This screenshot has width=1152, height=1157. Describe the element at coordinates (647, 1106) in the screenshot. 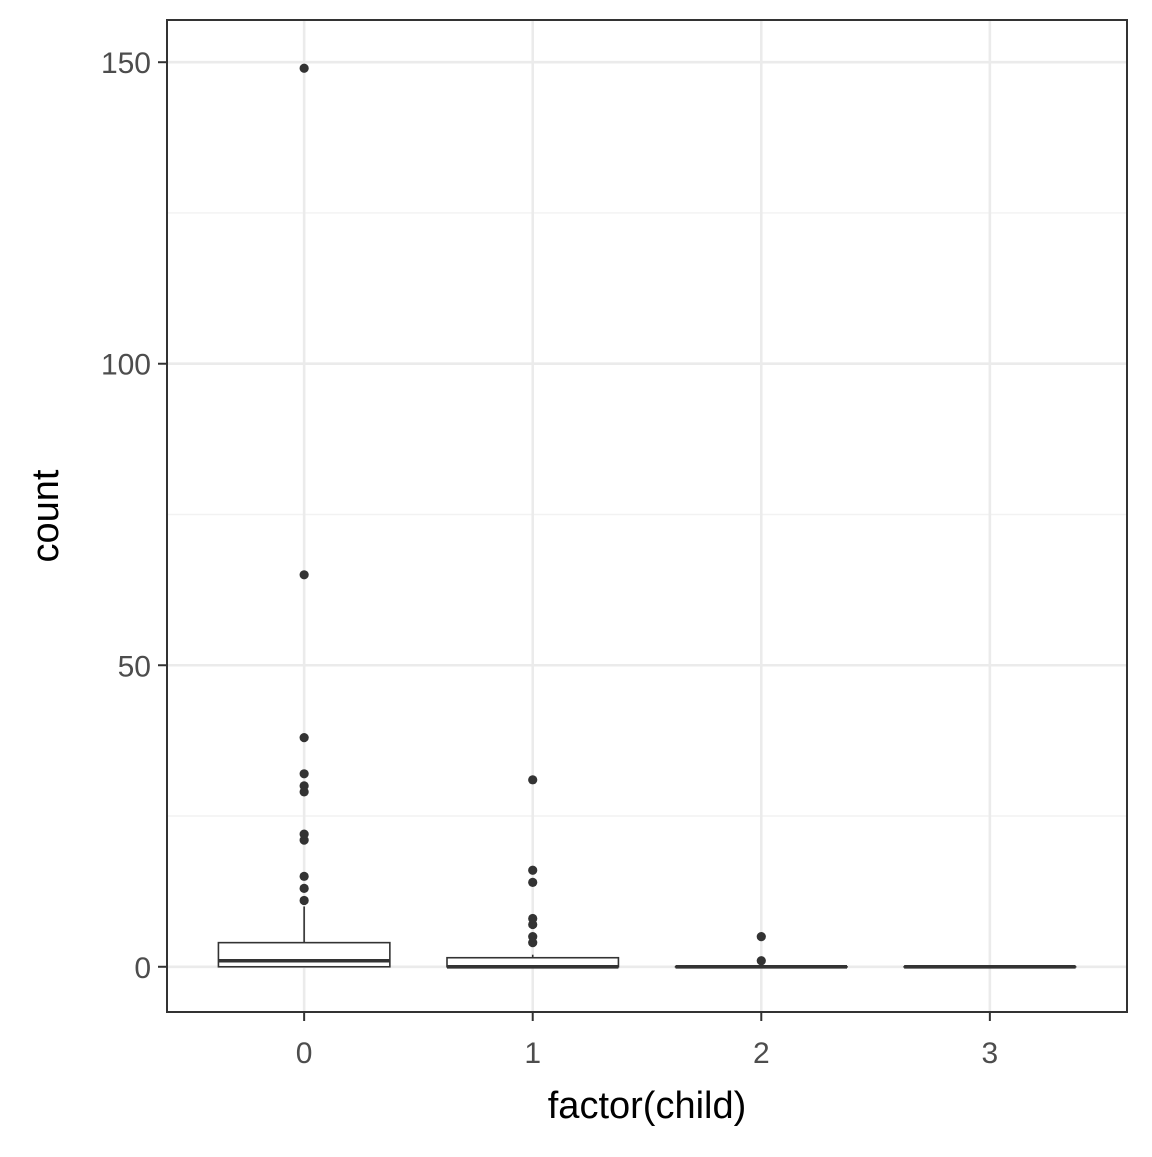

I see `x-axis-title: factor(child)` at that location.